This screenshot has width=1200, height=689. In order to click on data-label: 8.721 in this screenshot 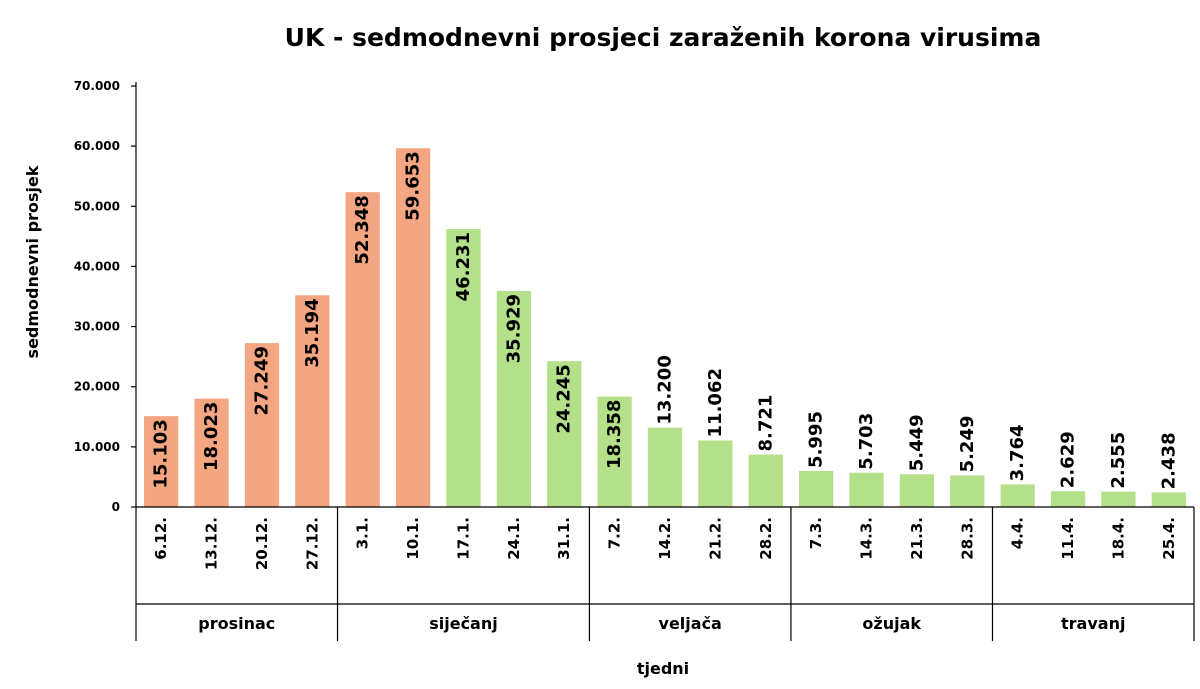, I will do `click(765, 423)`.